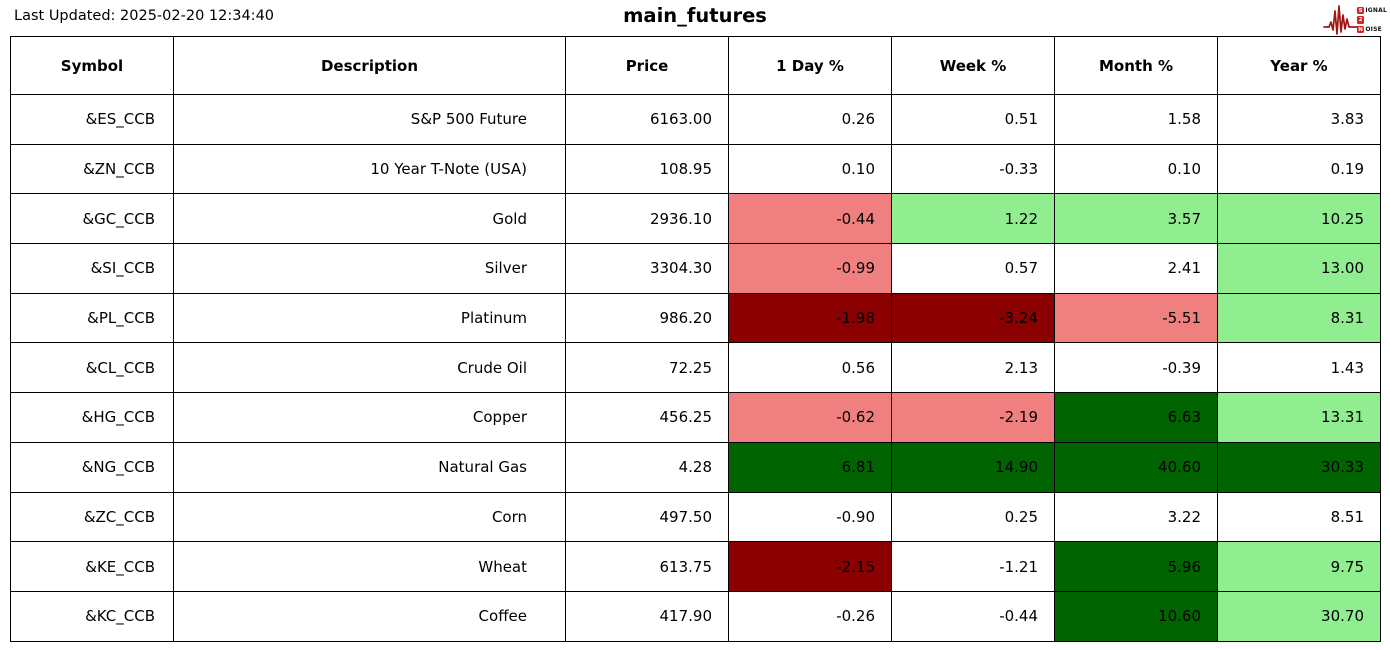  Describe the element at coordinates (1299, 368) in the screenshot. I see `year-pct-cell: 1.43` at that location.